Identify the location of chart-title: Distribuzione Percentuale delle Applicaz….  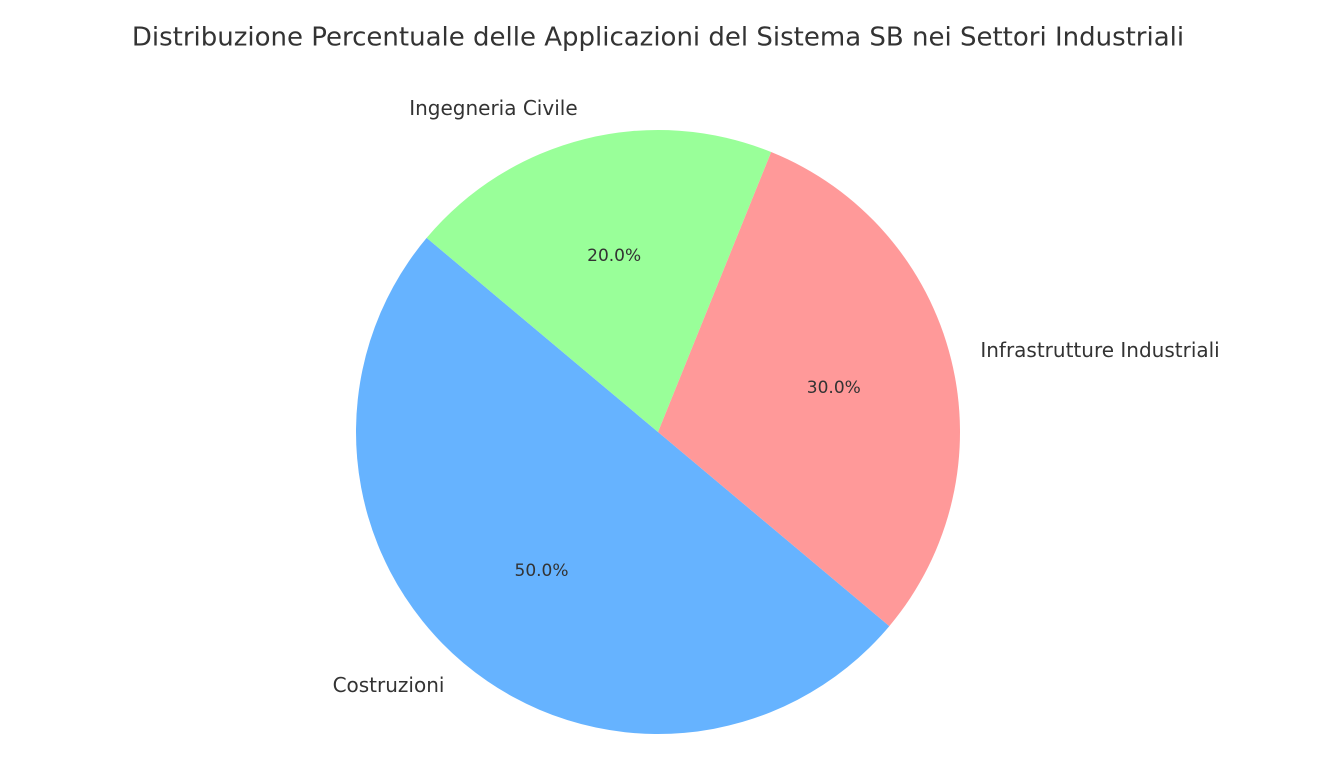
(658, 38).